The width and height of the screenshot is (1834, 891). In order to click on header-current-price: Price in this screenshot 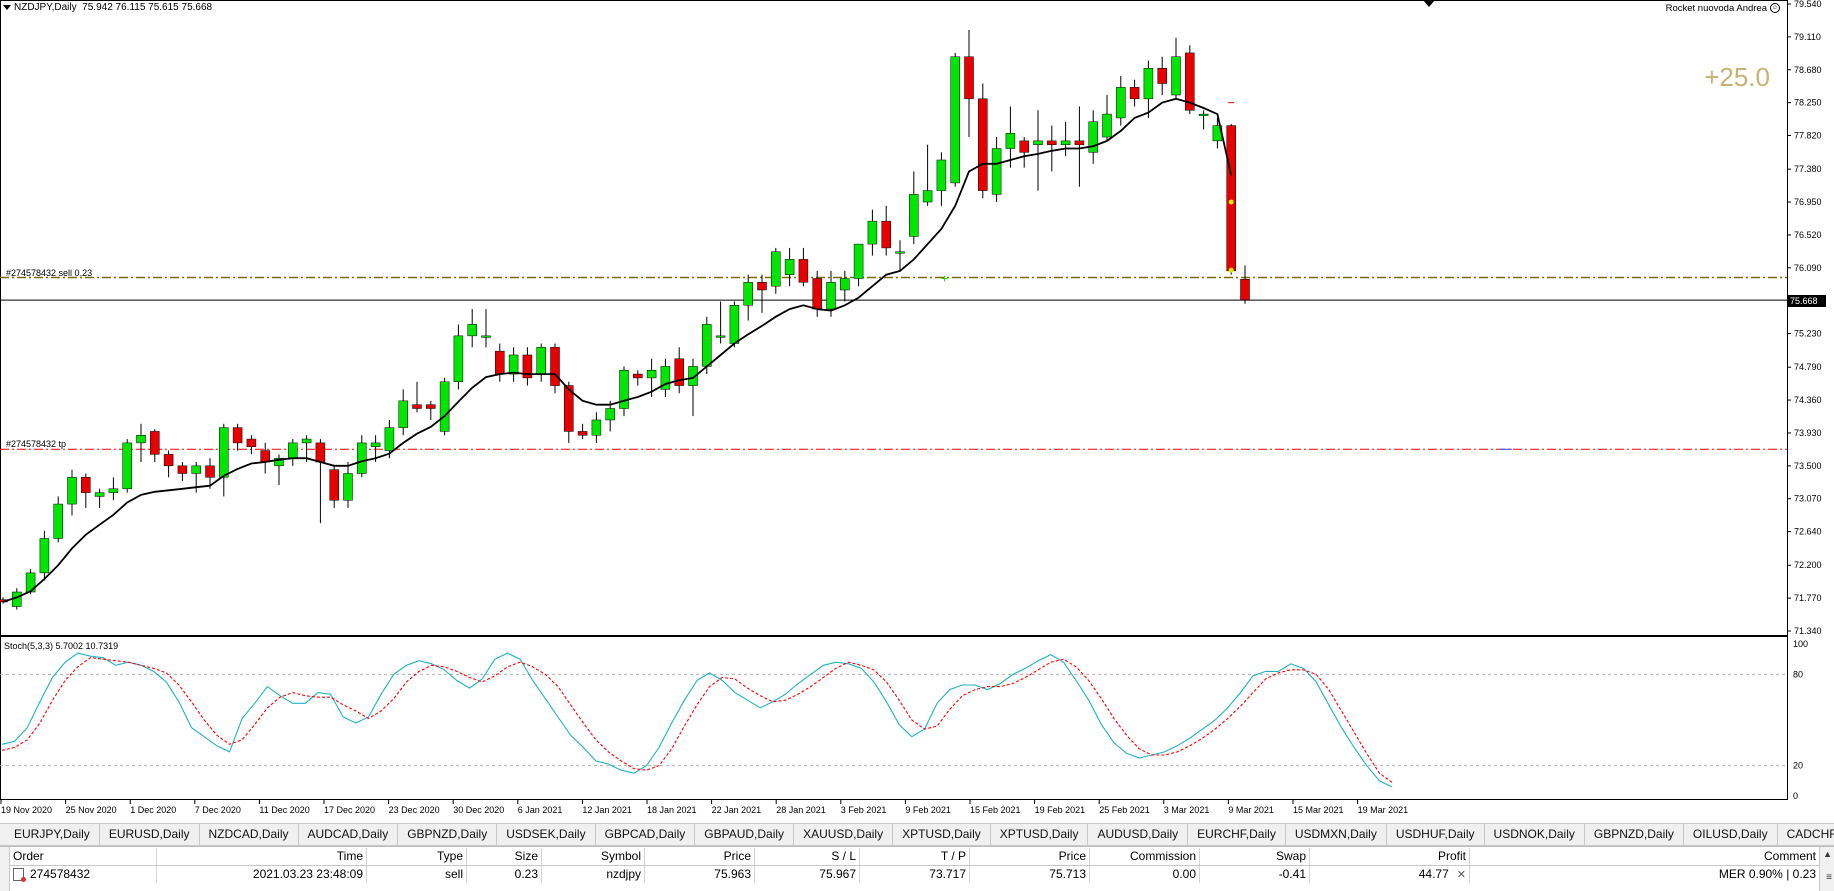, I will do `click(1030, 856)`.